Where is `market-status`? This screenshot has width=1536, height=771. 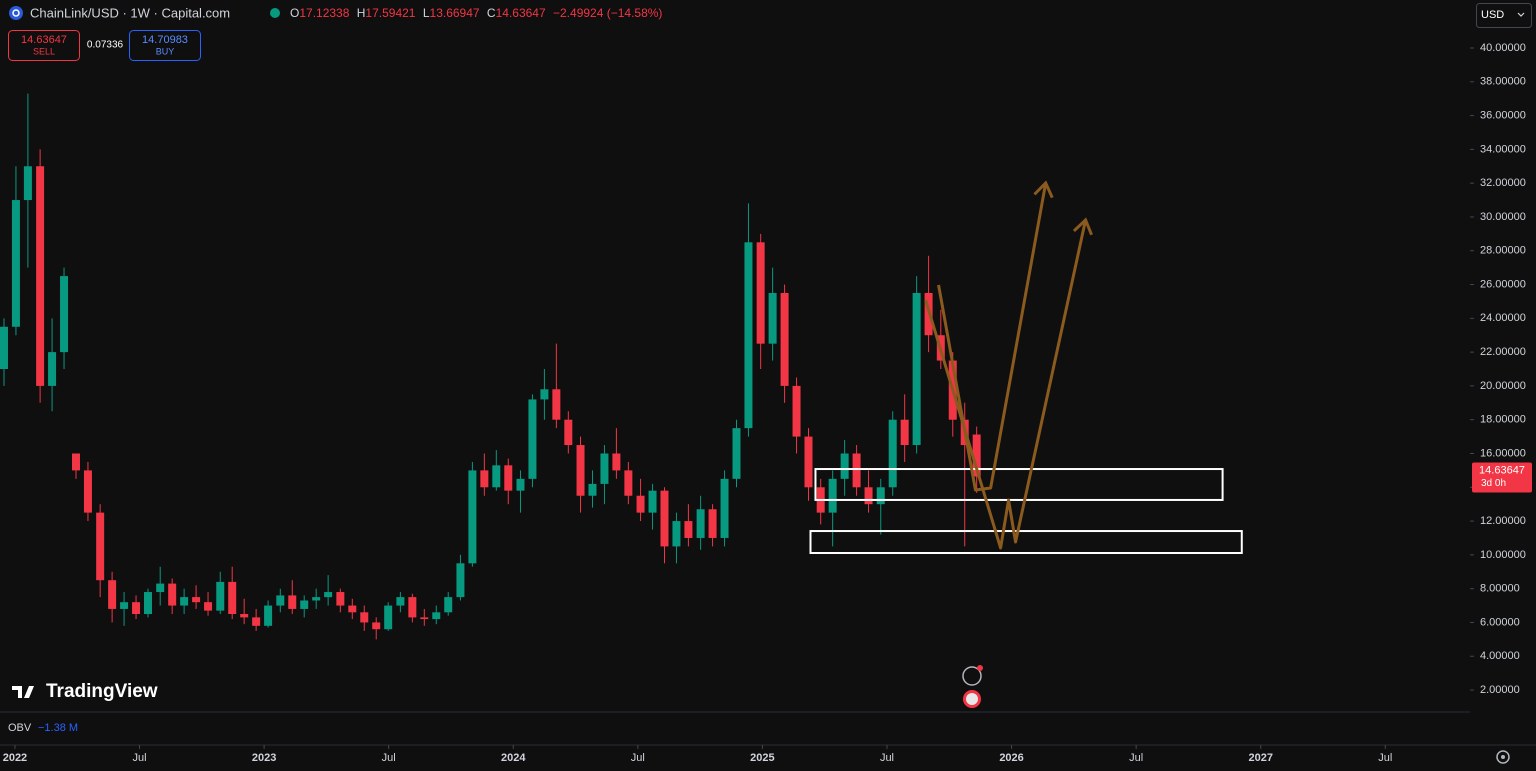
market-status is located at coordinates (275, 13).